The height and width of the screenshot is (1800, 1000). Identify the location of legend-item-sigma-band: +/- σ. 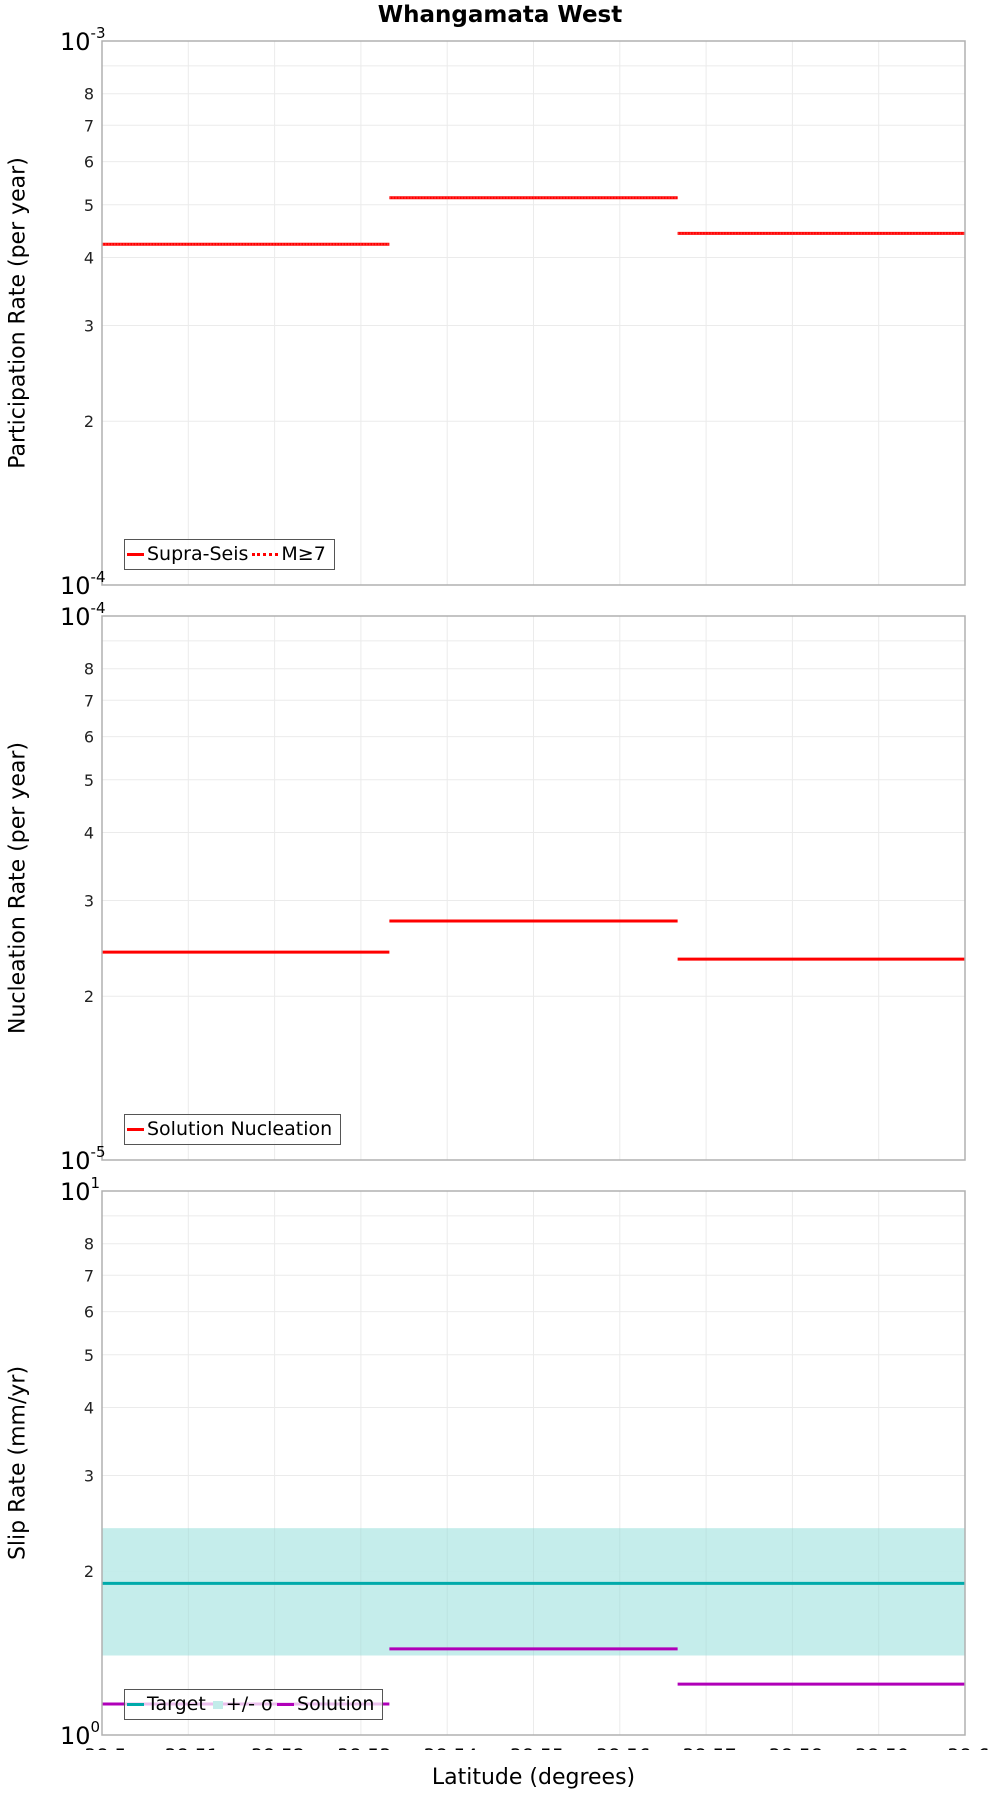
(241, 1704).